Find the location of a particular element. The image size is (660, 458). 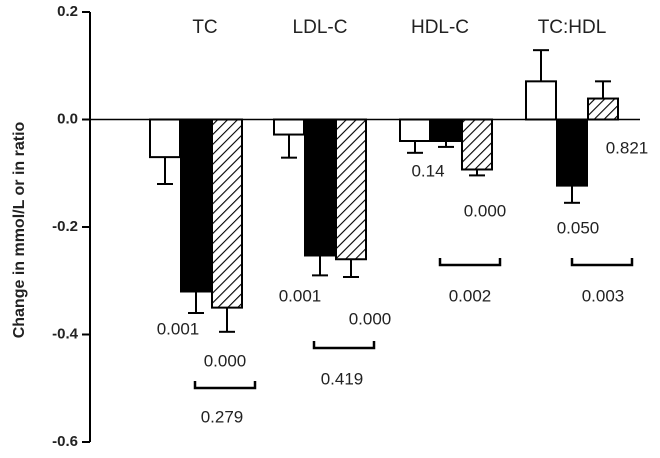

category-label: HDL-C is located at coordinates (440, 27).